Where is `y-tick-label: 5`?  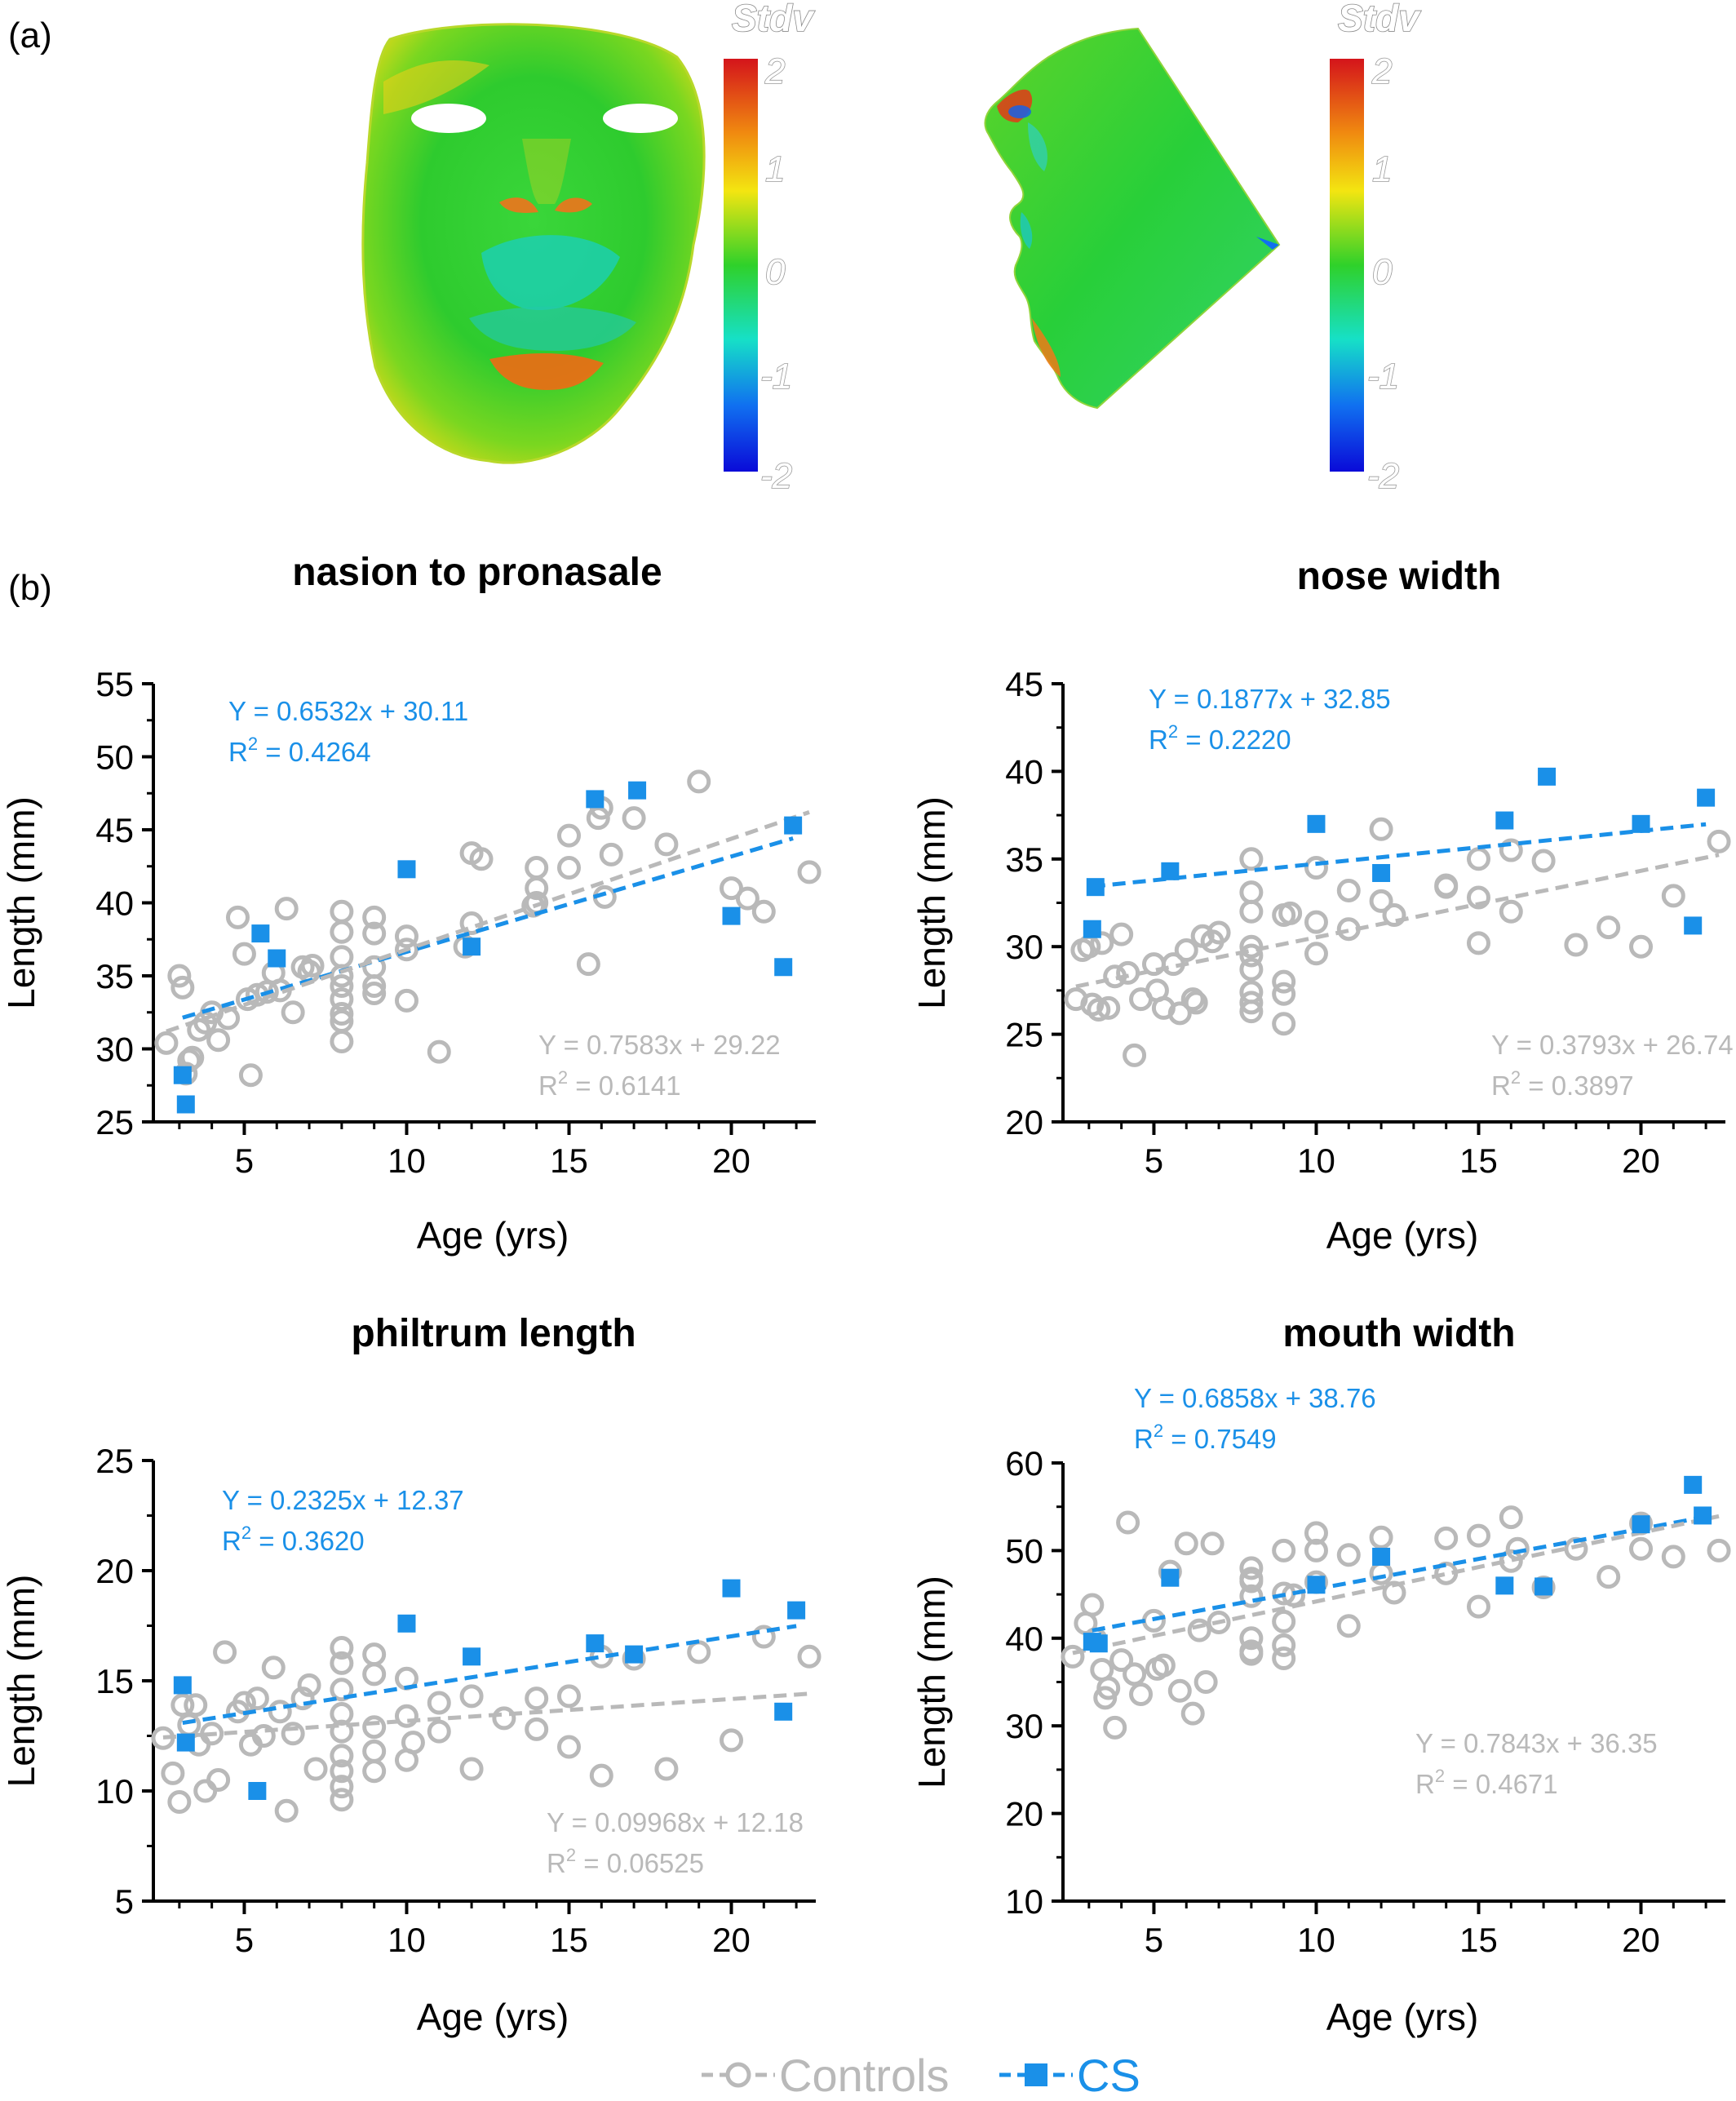 y-tick-label: 5 is located at coordinates (124, 1901).